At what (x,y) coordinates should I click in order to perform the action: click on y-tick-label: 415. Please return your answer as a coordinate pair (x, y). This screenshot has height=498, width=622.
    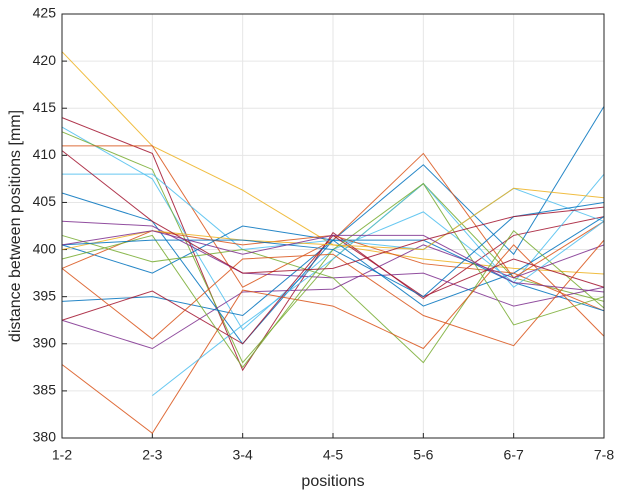
    Looking at the image, I should click on (45, 107).